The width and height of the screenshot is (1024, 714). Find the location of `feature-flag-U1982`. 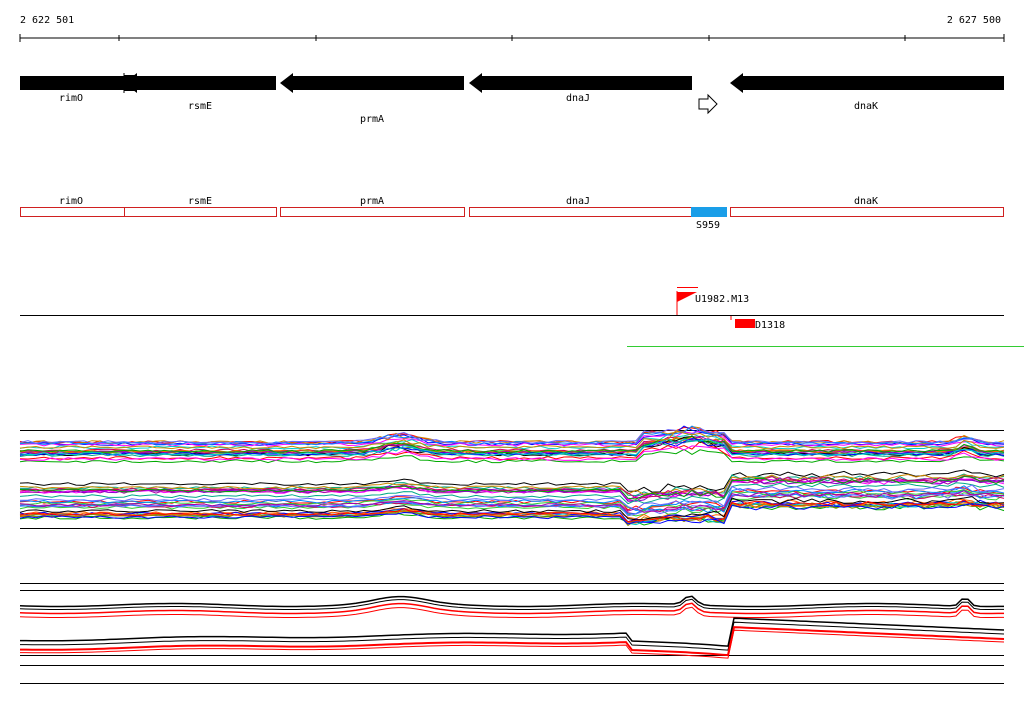

feature-flag-U1982 is located at coordinates (687, 297).